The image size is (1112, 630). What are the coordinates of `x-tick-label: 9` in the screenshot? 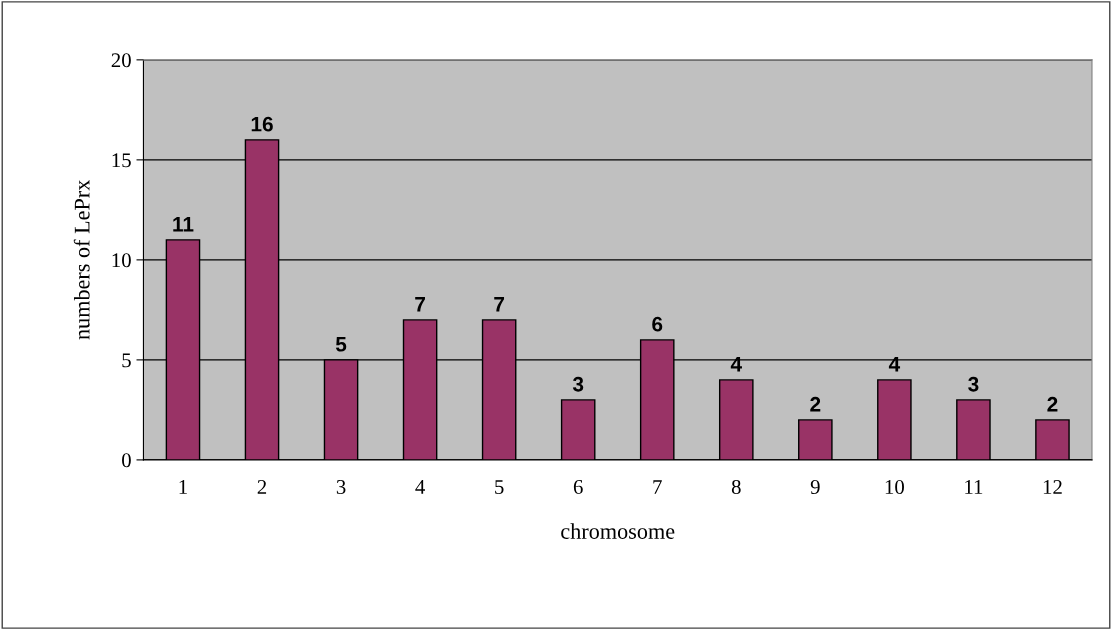 It's located at (815, 487).